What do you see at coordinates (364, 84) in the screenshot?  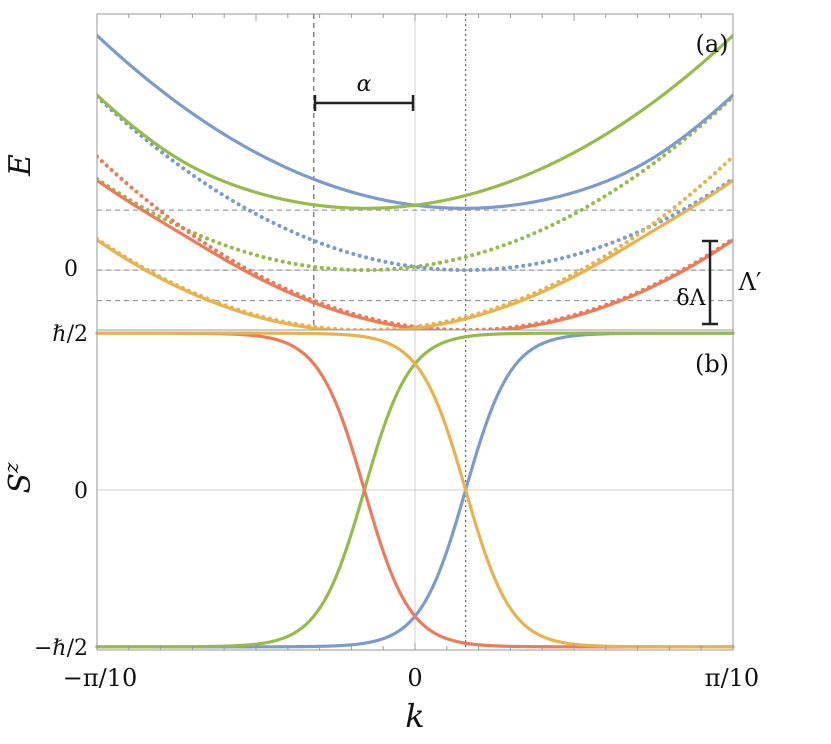 I see `alpha-label: α` at bounding box center [364, 84].